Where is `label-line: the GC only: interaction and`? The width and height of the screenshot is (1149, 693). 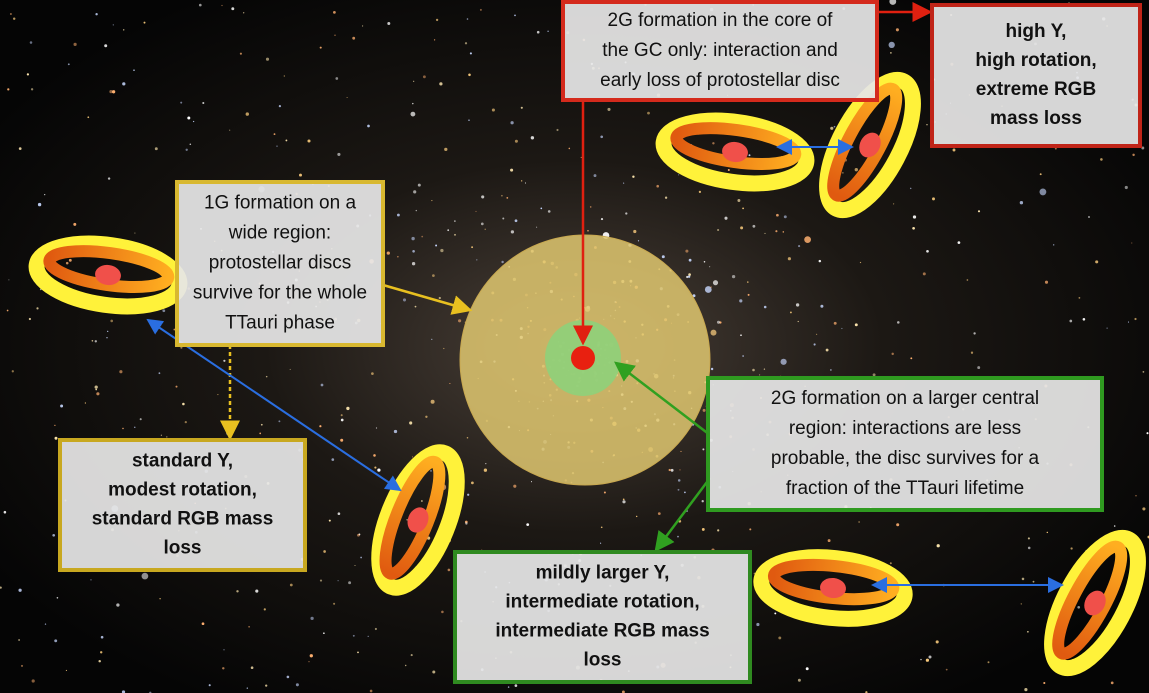
label-line: the GC only: interaction and is located at coordinates (720, 50).